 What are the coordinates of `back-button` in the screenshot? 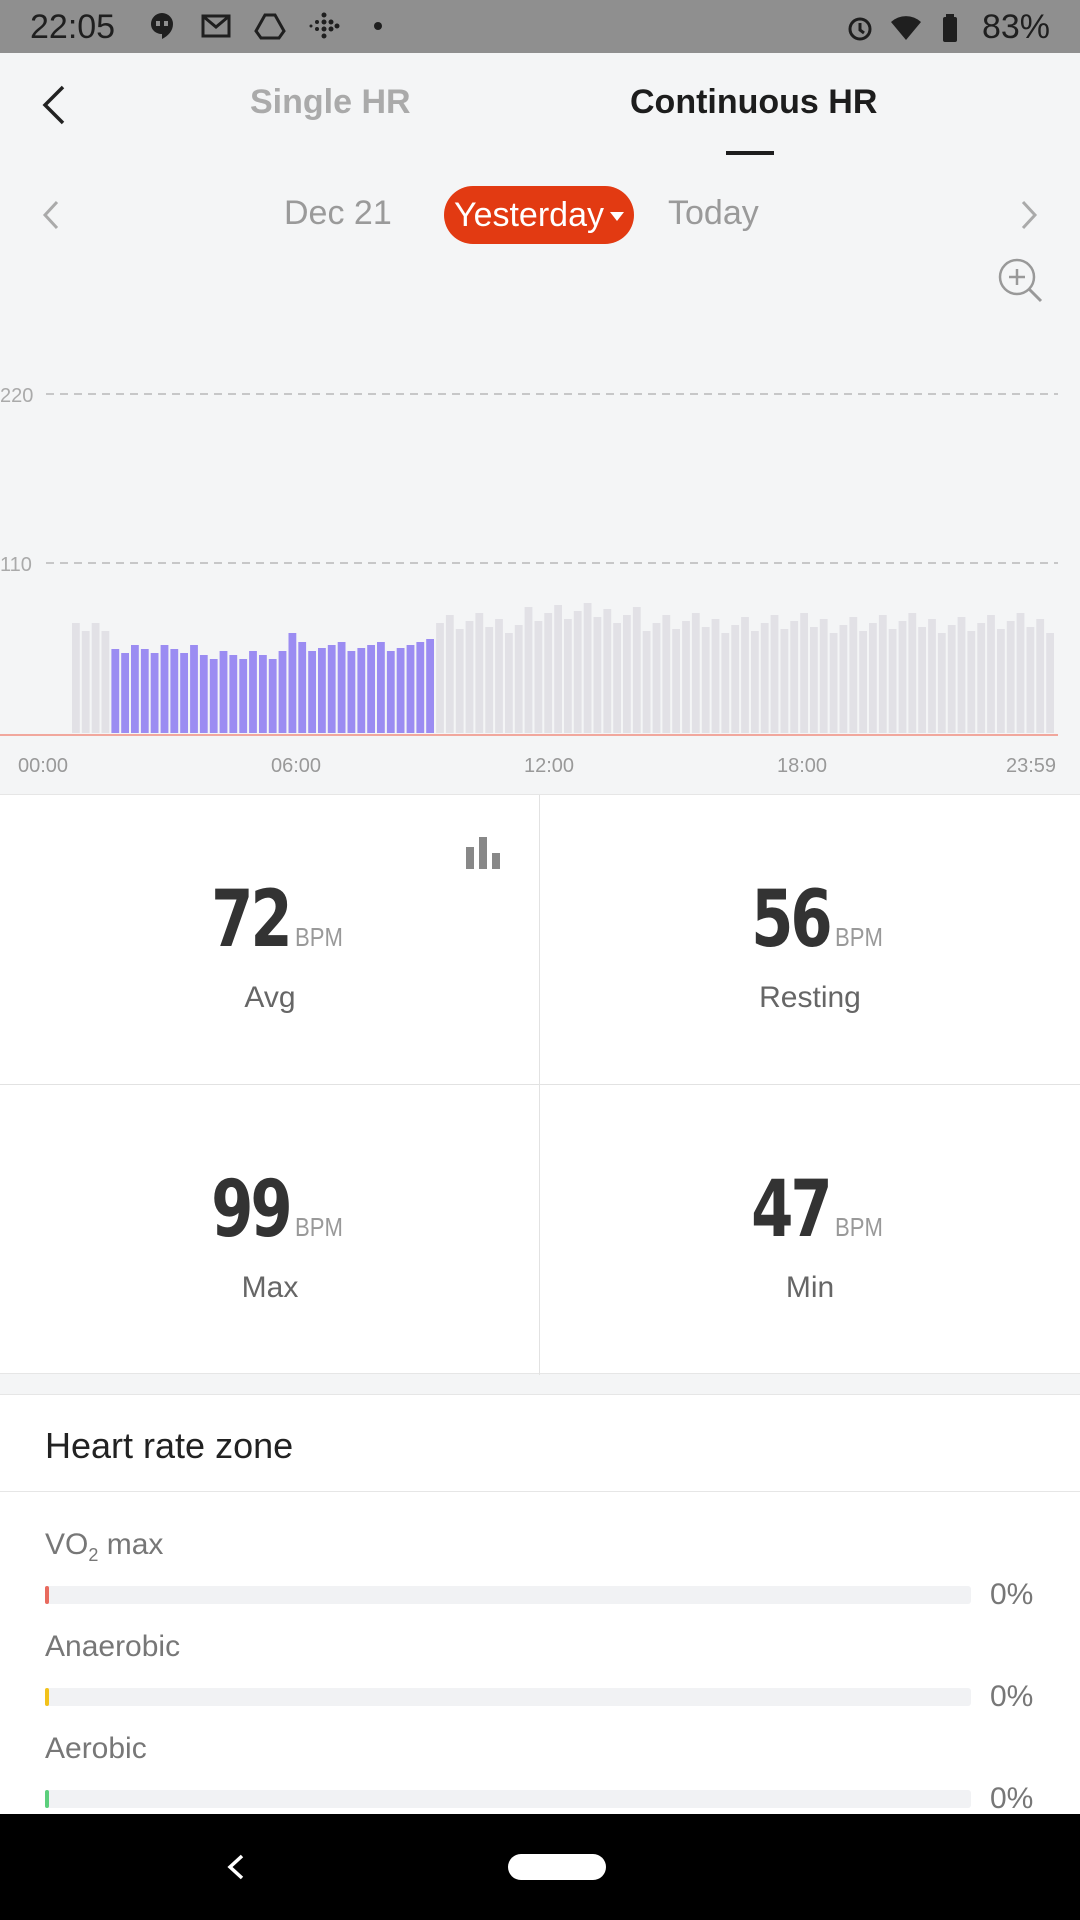 It's located at (54, 105).